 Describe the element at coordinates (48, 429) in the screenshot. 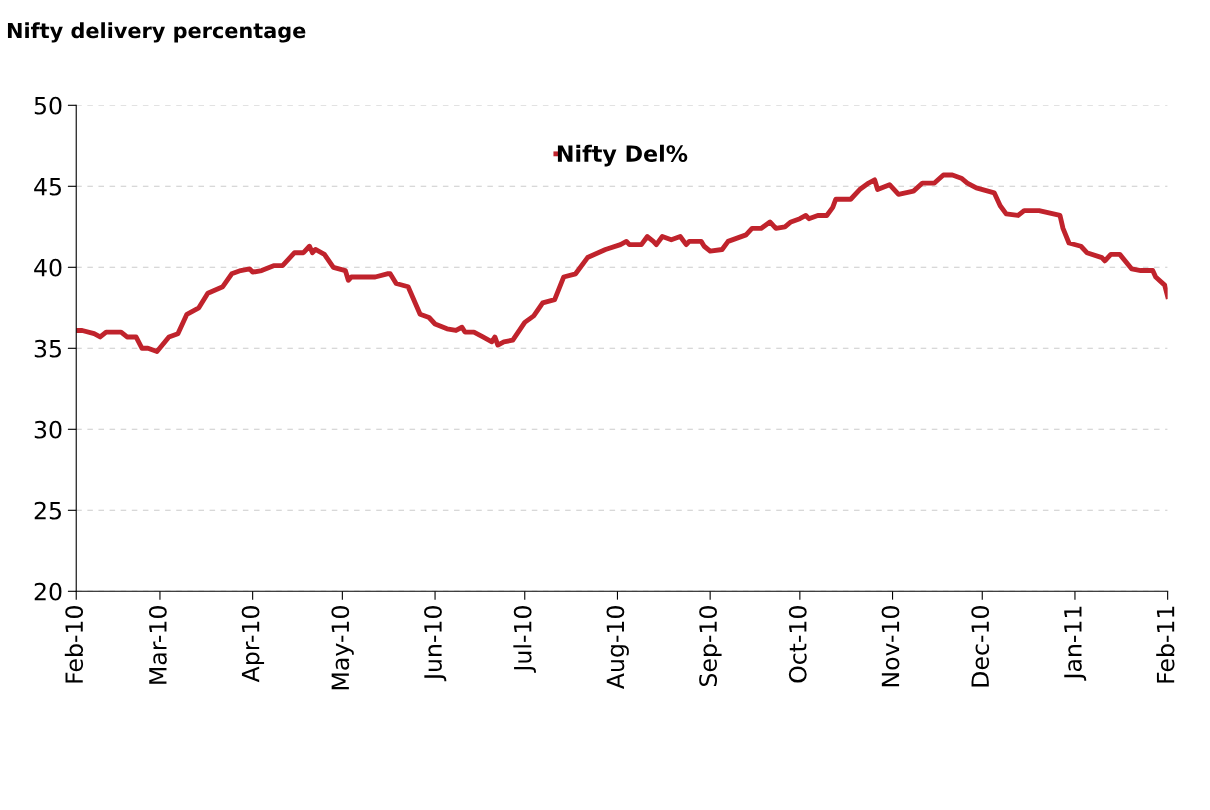

I see `y-tick-label: 30` at that location.